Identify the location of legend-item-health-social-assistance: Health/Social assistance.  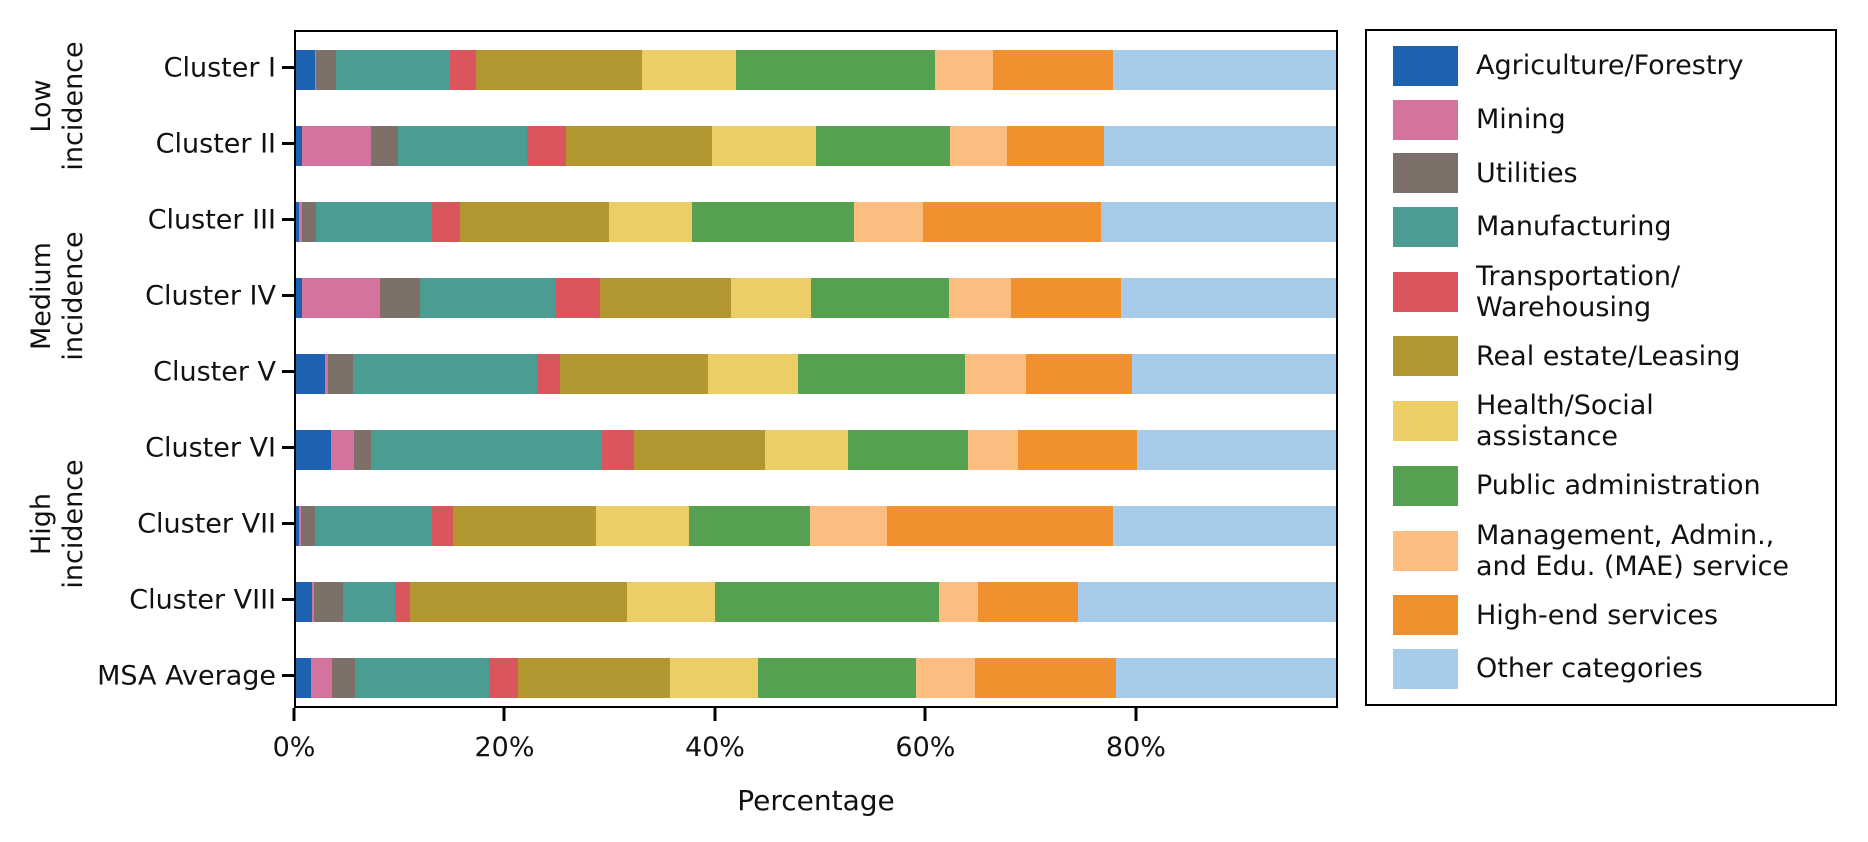
(1610, 421).